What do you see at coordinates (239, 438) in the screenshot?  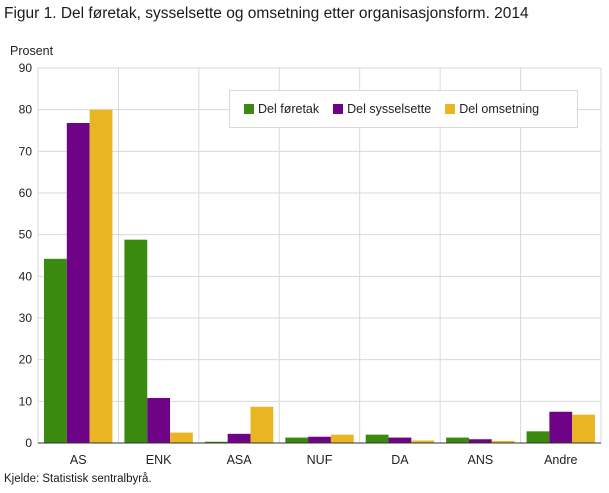 I see `bar-asa-sysselsette` at bounding box center [239, 438].